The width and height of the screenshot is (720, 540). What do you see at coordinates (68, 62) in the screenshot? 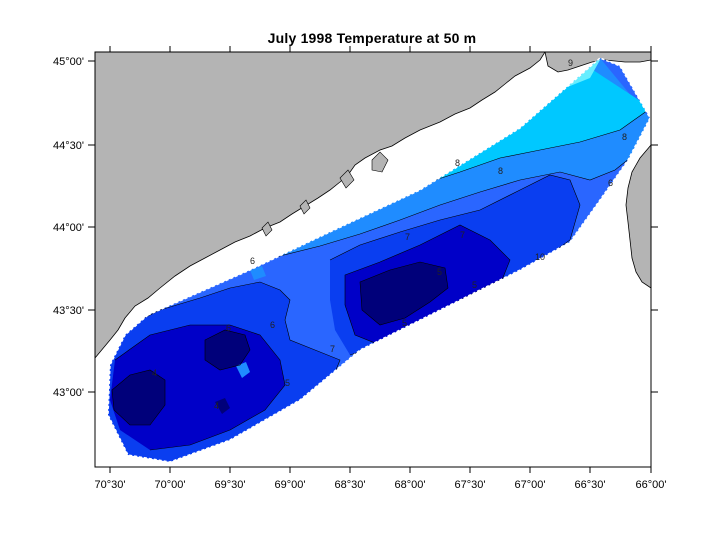
I see `lat-tick-label: 45°00'` at bounding box center [68, 62].